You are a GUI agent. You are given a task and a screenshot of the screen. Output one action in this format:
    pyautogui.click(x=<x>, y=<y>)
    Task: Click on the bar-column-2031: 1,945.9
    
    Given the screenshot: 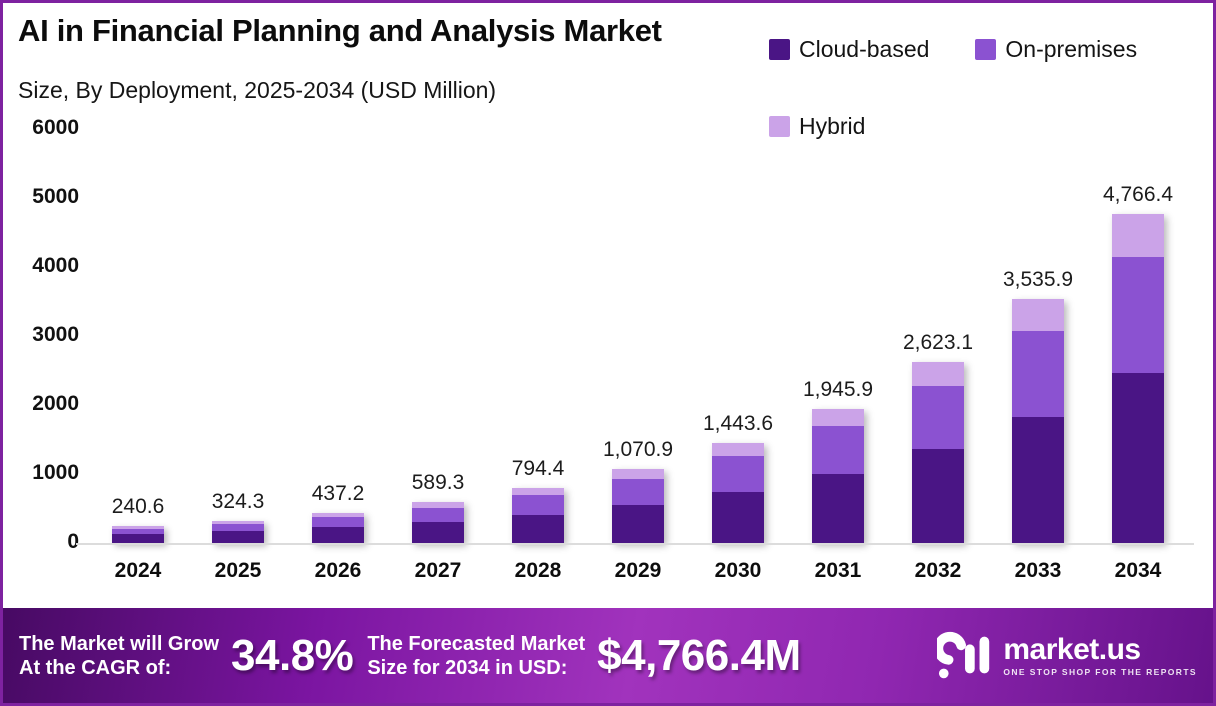 What is the action you would take?
    pyautogui.click(x=838, y=336)
    